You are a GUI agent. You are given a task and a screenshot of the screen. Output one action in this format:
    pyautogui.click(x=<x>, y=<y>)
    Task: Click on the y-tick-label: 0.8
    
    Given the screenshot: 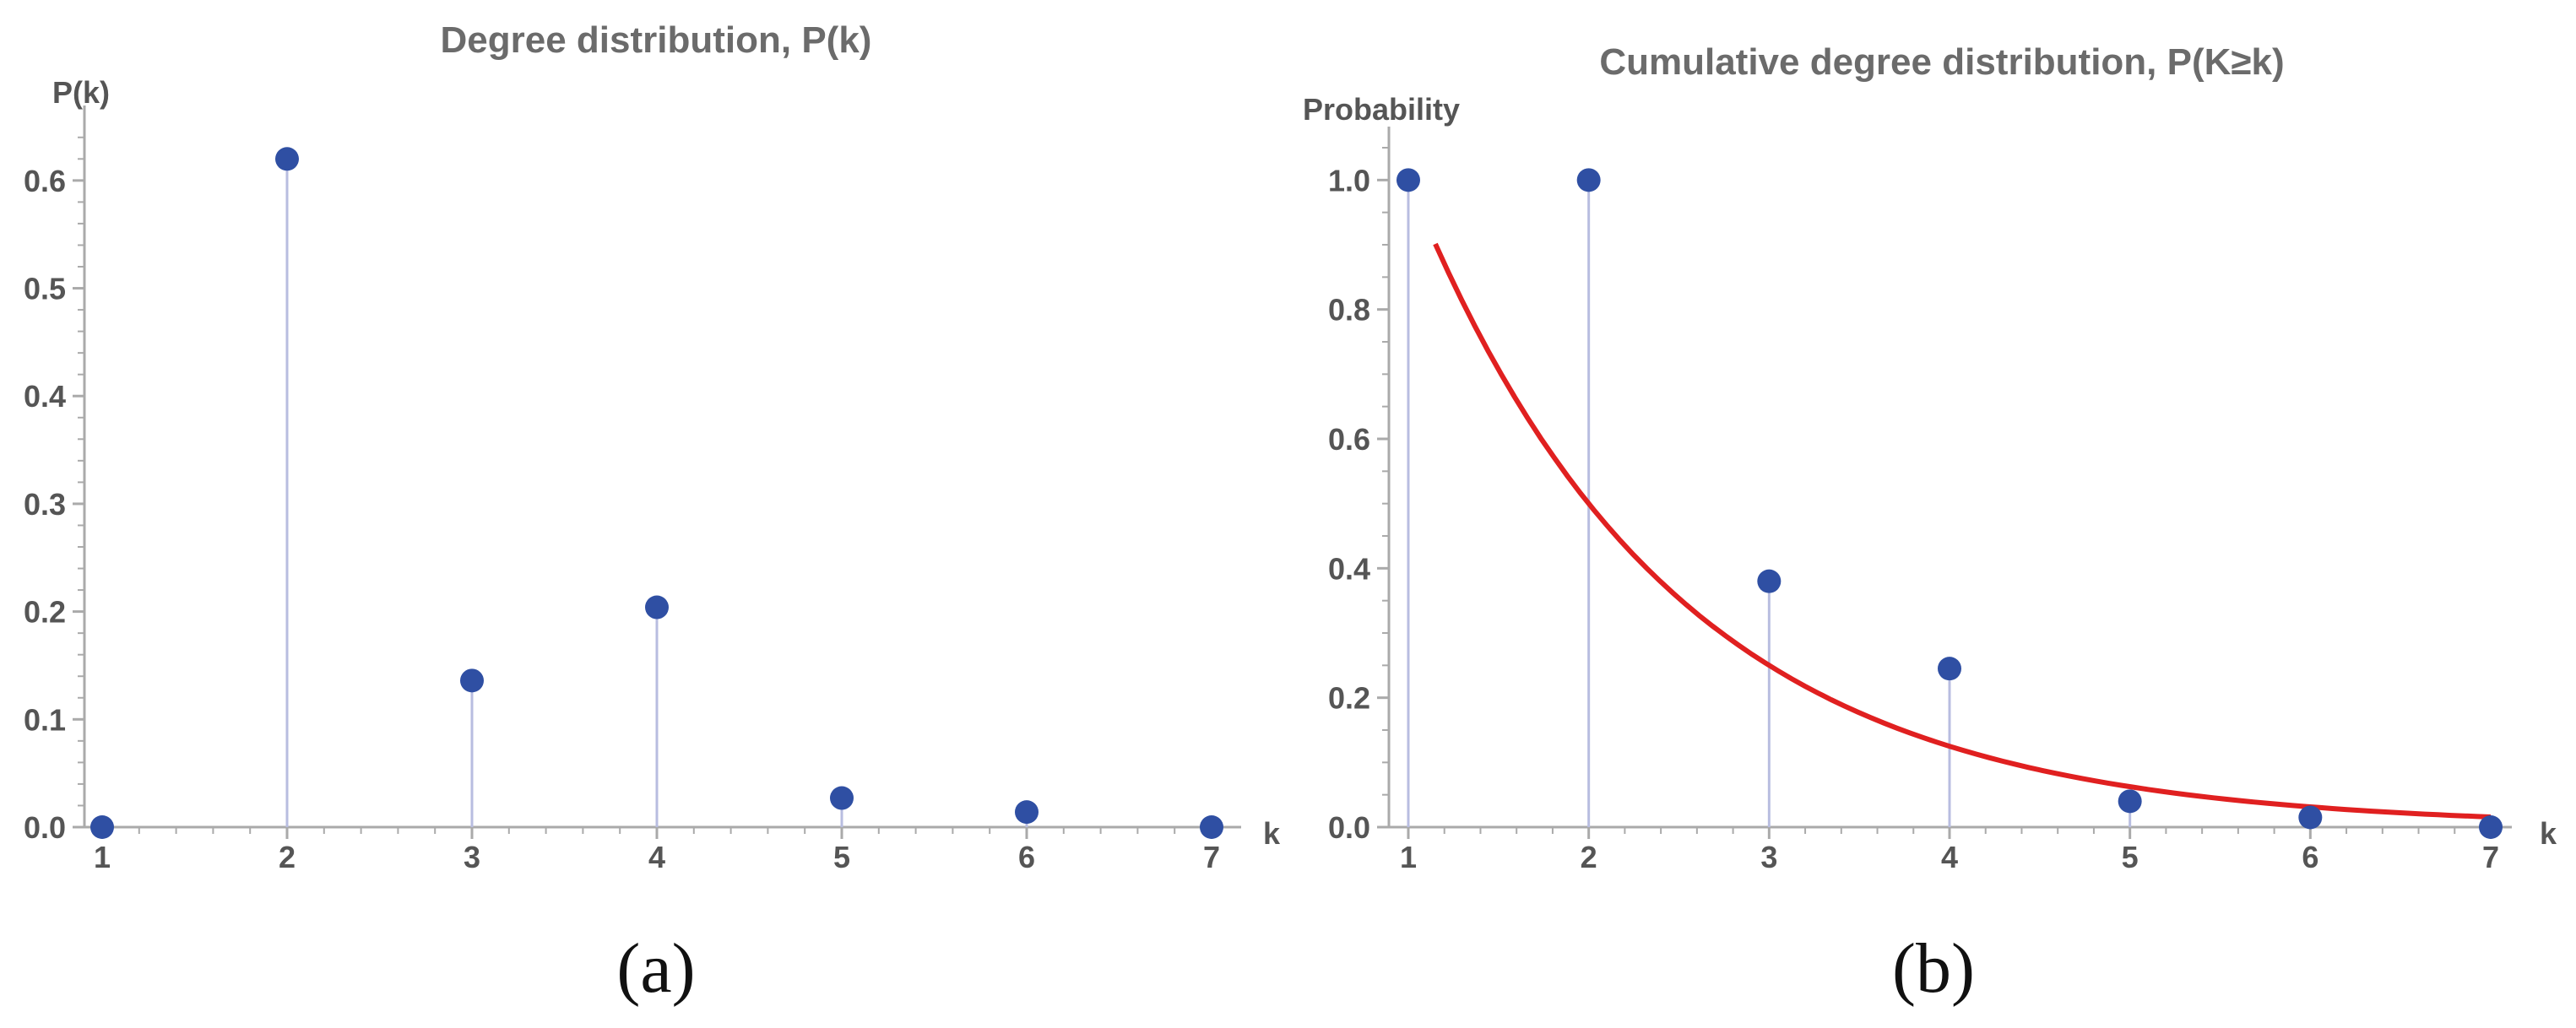 What is the action you would take?
    pyautogui.click(x=1349, y=310)
    